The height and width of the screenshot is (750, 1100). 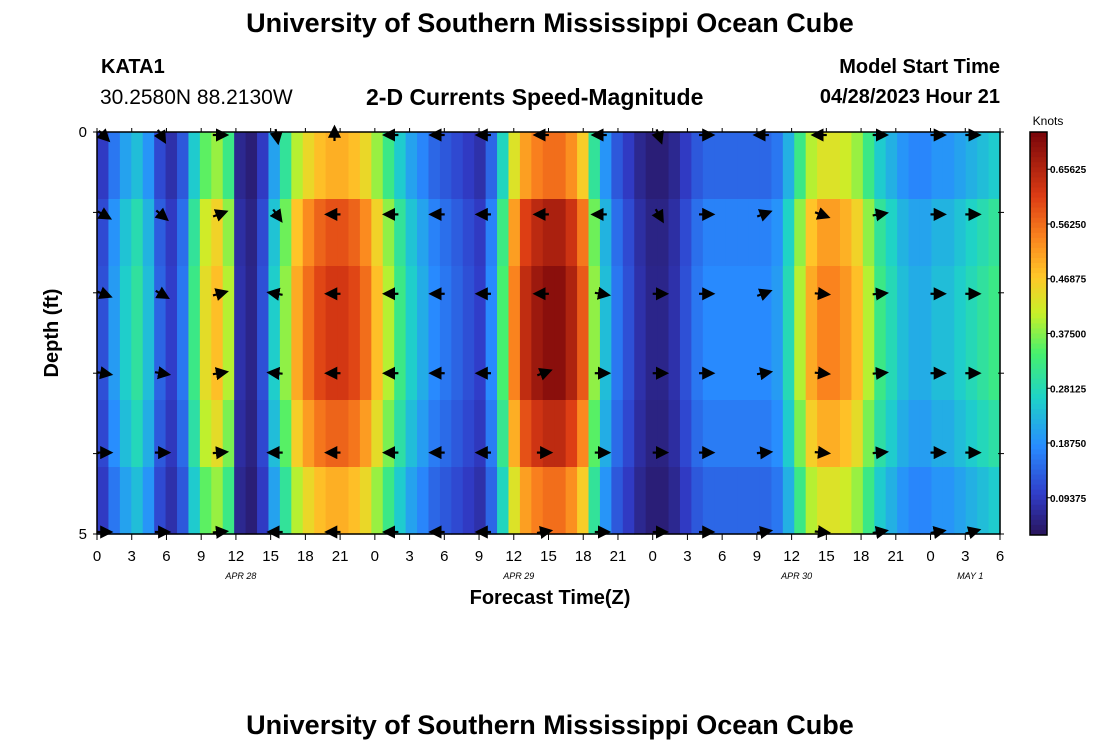 I want to click on x-tick-label: 6, so click(x=444, y=556).